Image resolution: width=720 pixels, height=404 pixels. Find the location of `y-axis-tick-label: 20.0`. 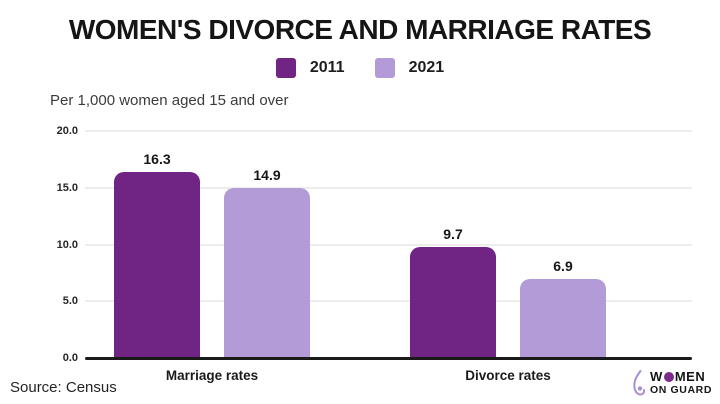

y-axis-tick-label: 20.0 is located at coordinates (67, 131).